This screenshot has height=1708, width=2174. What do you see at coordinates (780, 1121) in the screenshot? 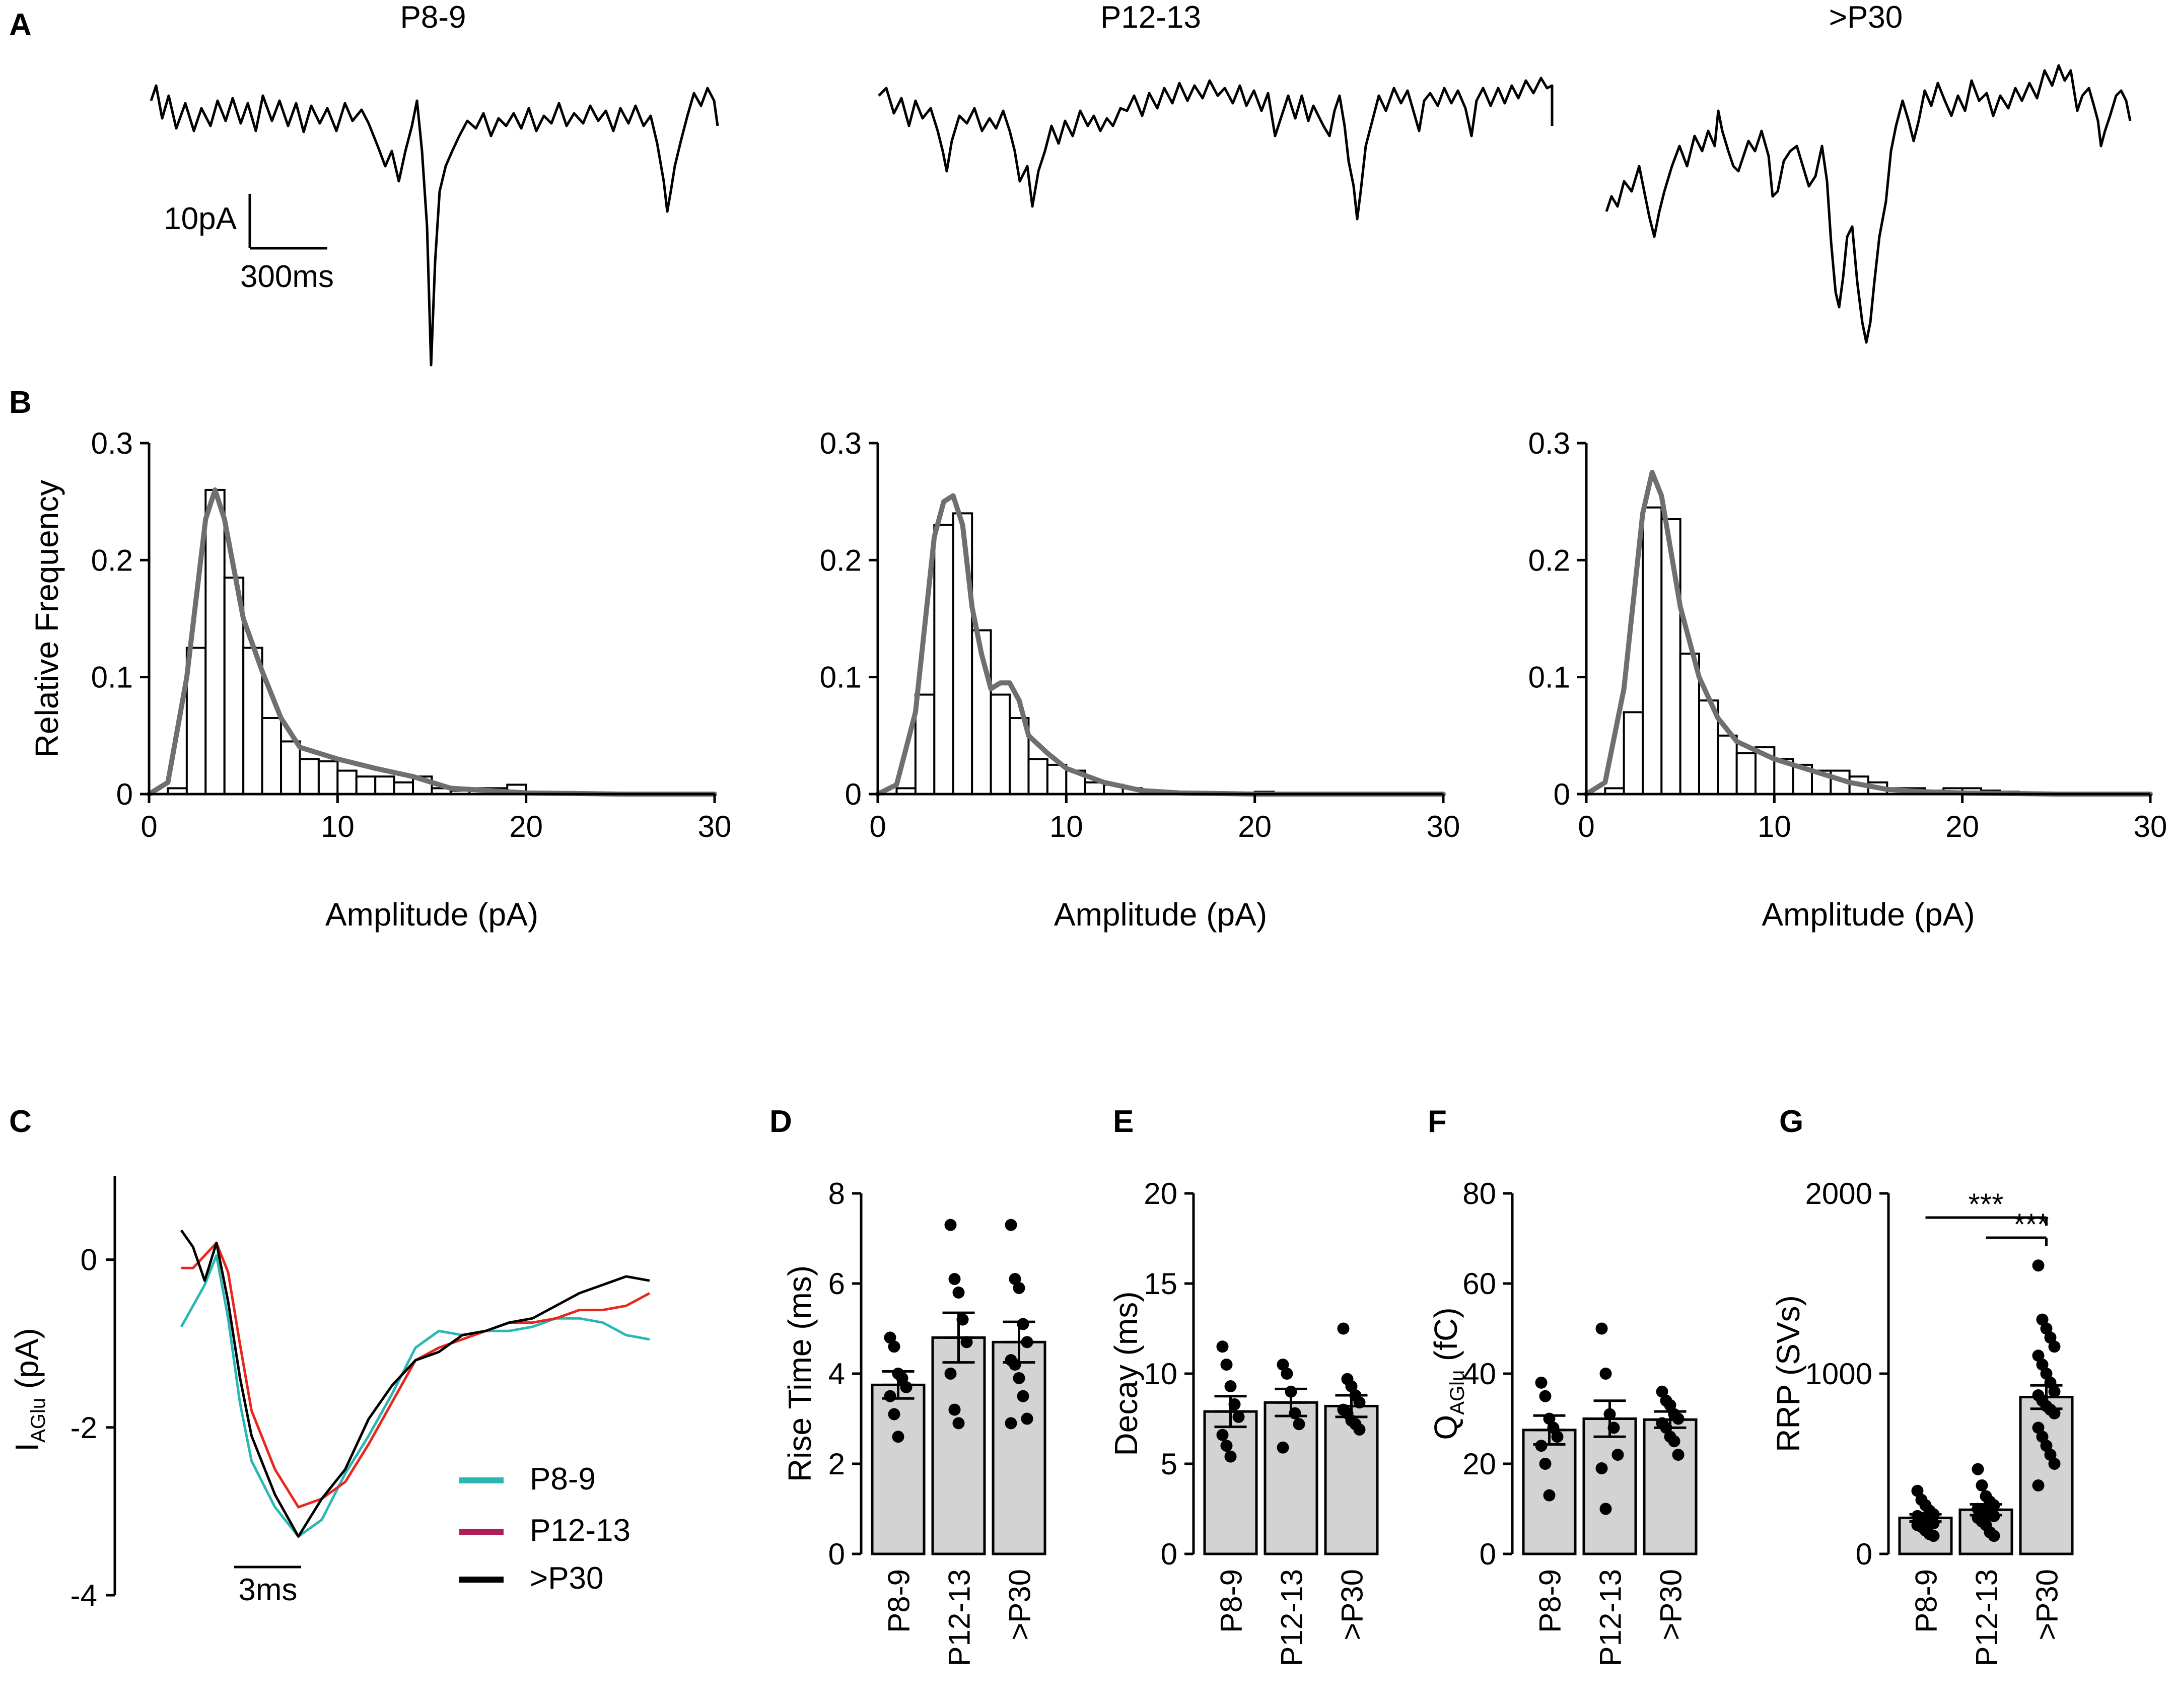
I see `panel-label-d: D` at bounding box center [780, 1121].